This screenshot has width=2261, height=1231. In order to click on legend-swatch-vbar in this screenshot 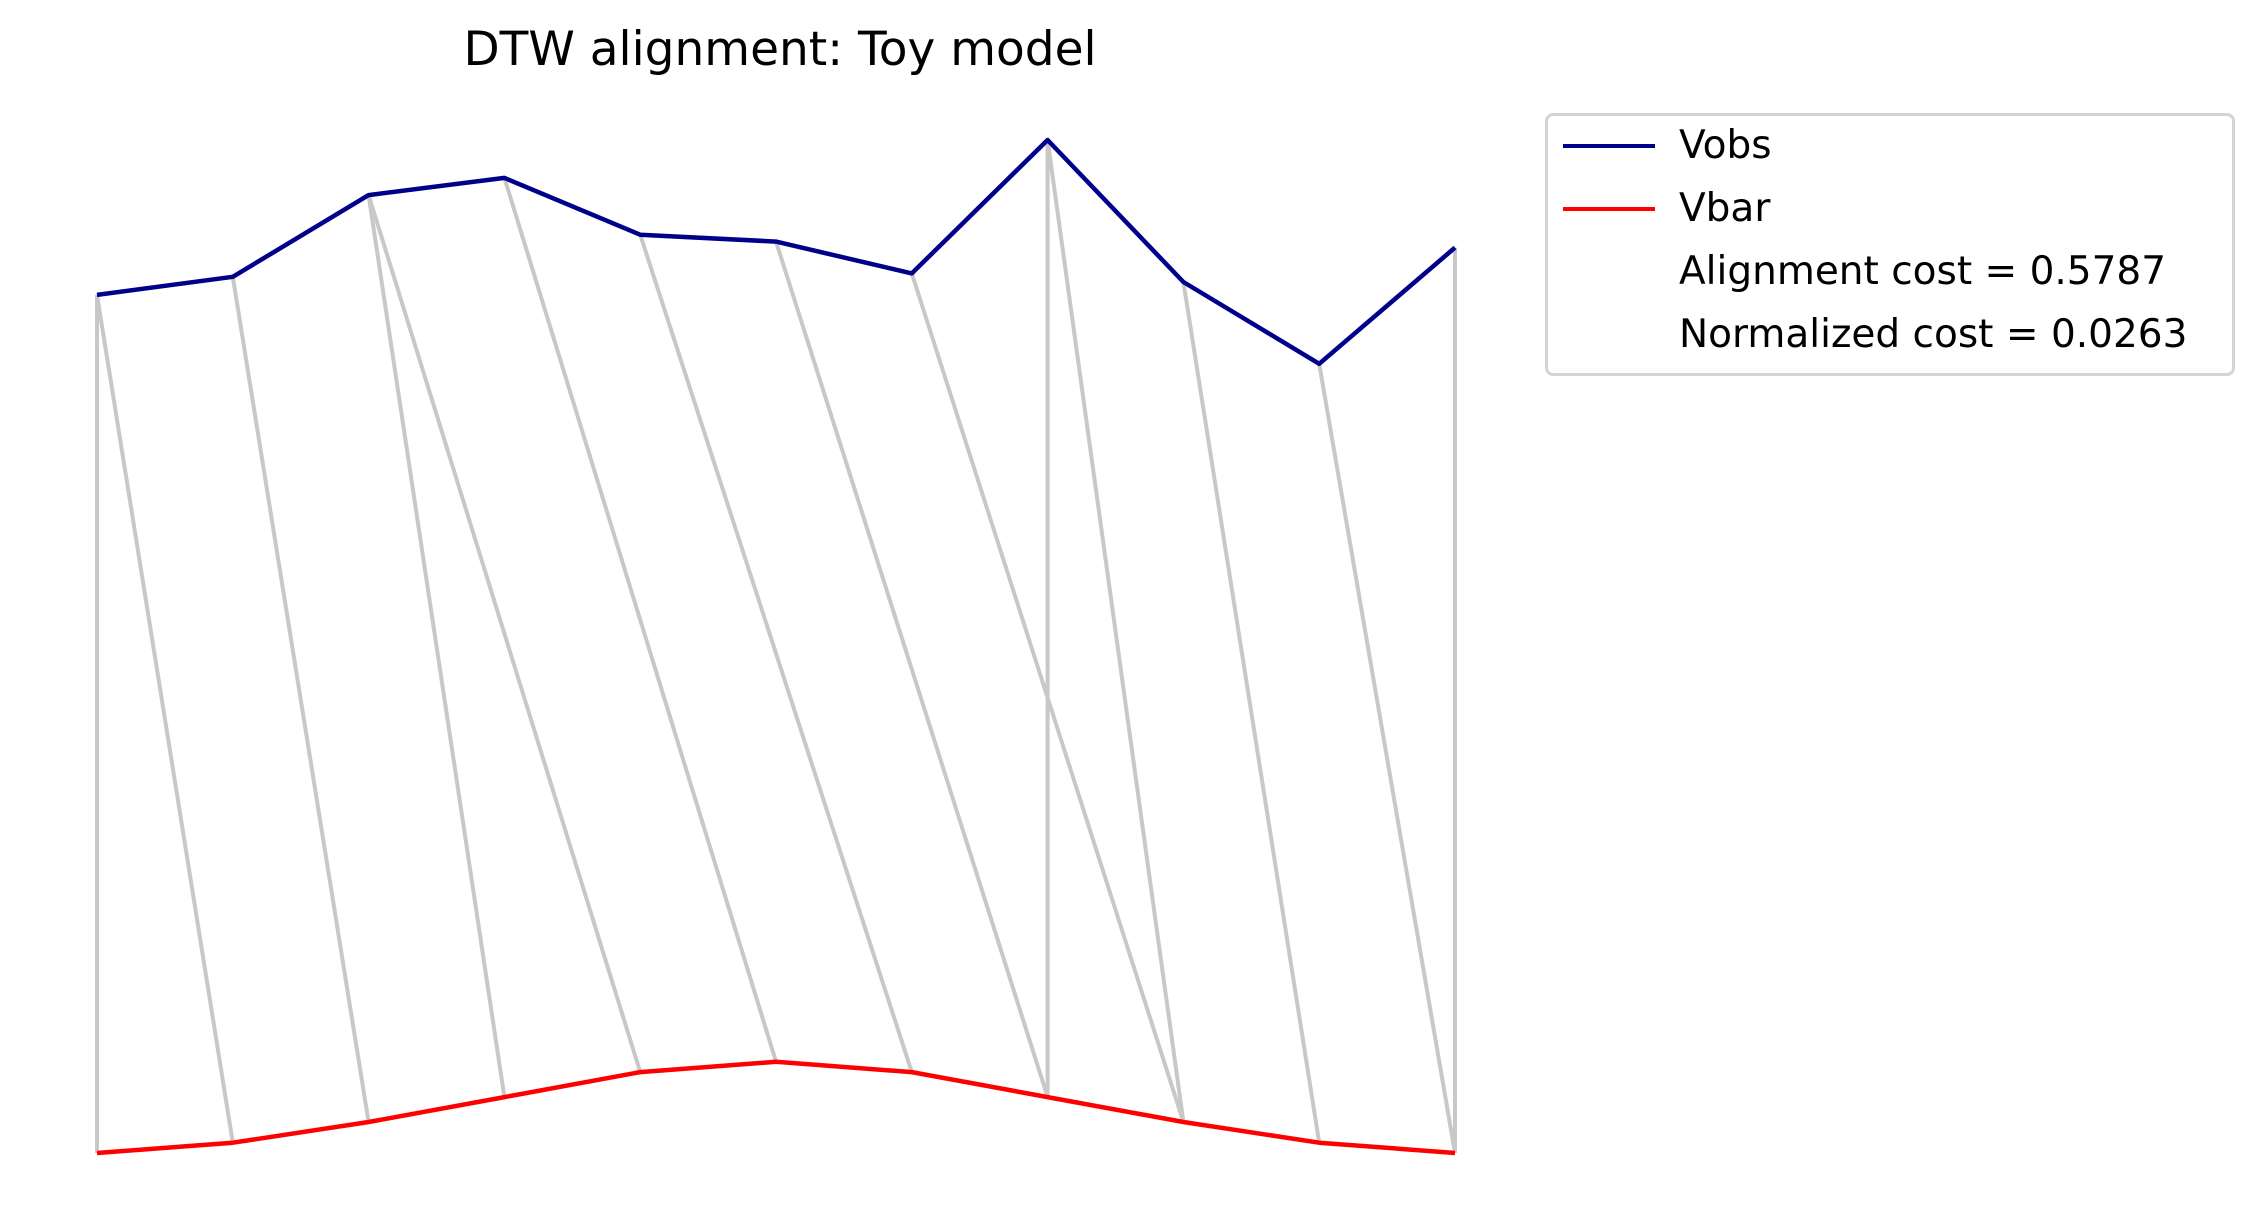, I will do `click(1609, 209)`.